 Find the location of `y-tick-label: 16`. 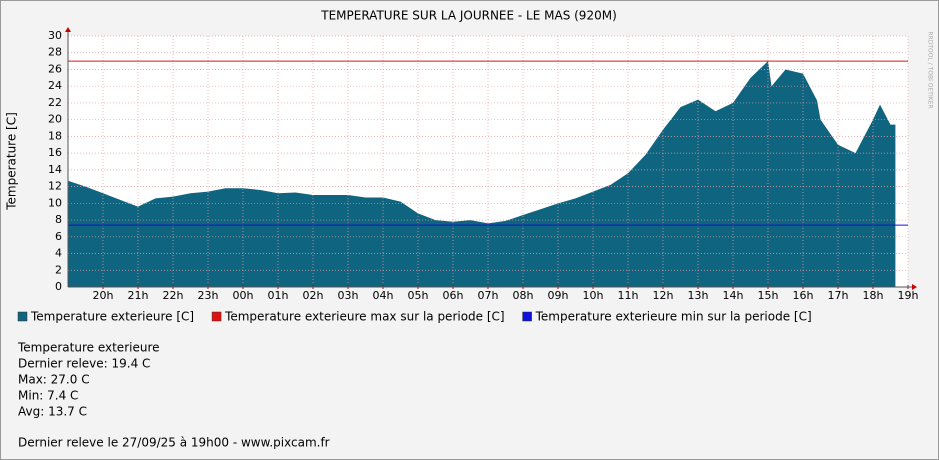

y-tick-label: 16 is located at coordinates (55, 152).